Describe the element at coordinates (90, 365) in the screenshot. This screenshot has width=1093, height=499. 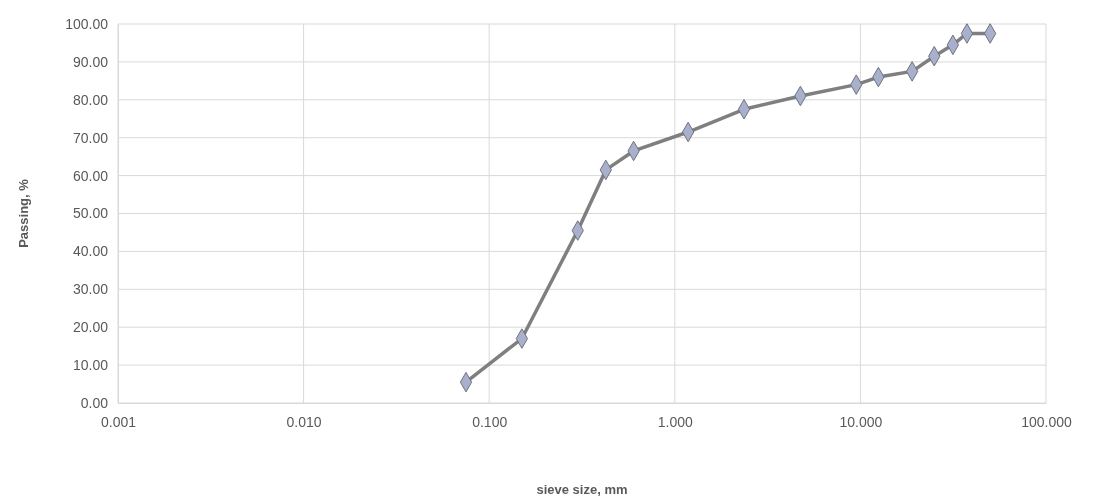
I see `y-tick-label: 10.00` at that location.